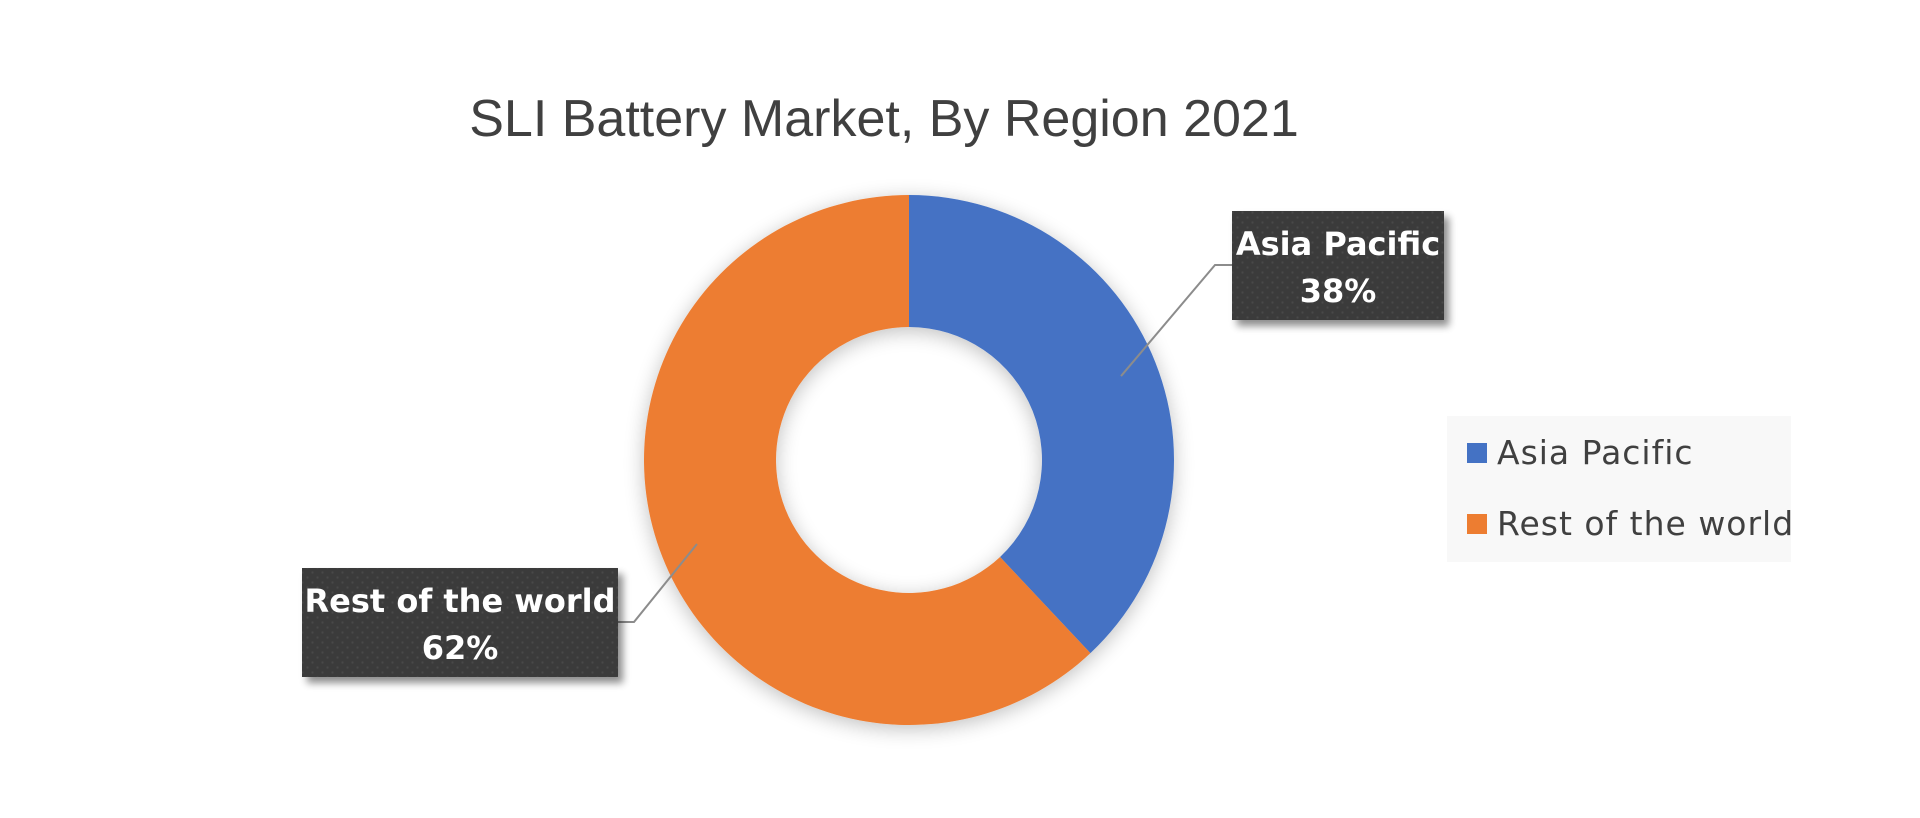 The height and width of the screenshot is (818, 1920). I want to click on data-label-category: Asia Pacific, so click(1338, 244).